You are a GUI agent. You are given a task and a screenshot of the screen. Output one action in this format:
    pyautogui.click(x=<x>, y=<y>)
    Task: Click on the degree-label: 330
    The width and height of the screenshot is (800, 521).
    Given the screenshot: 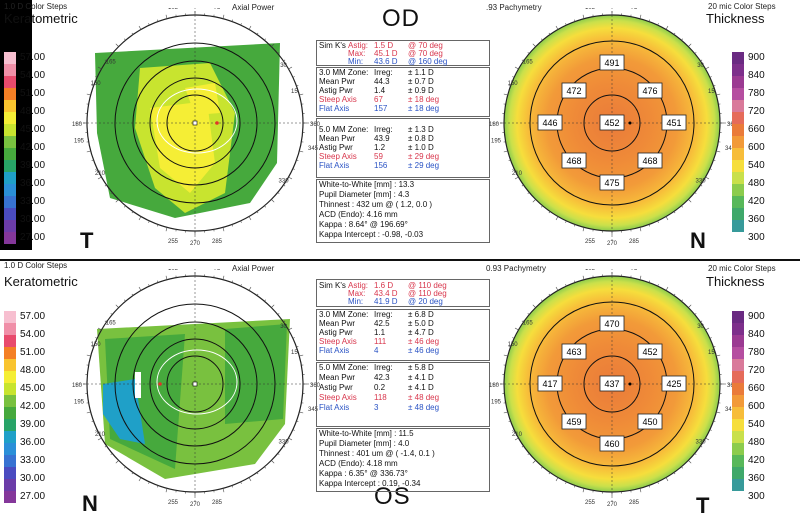 What is the action you would take?
    pyautogui.click(x=284, y=181)
    